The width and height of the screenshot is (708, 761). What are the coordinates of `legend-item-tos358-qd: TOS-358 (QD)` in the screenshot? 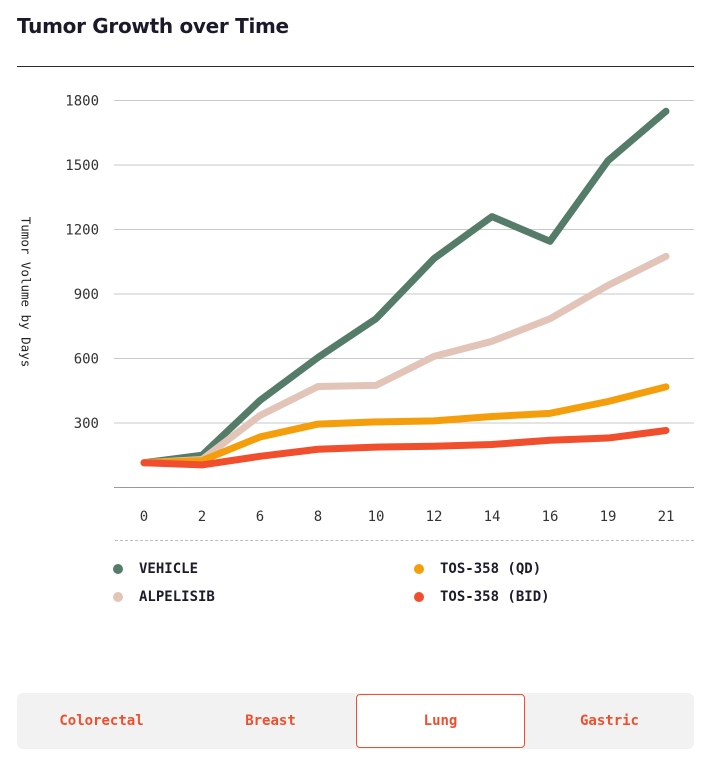 It's located at (477, 569).